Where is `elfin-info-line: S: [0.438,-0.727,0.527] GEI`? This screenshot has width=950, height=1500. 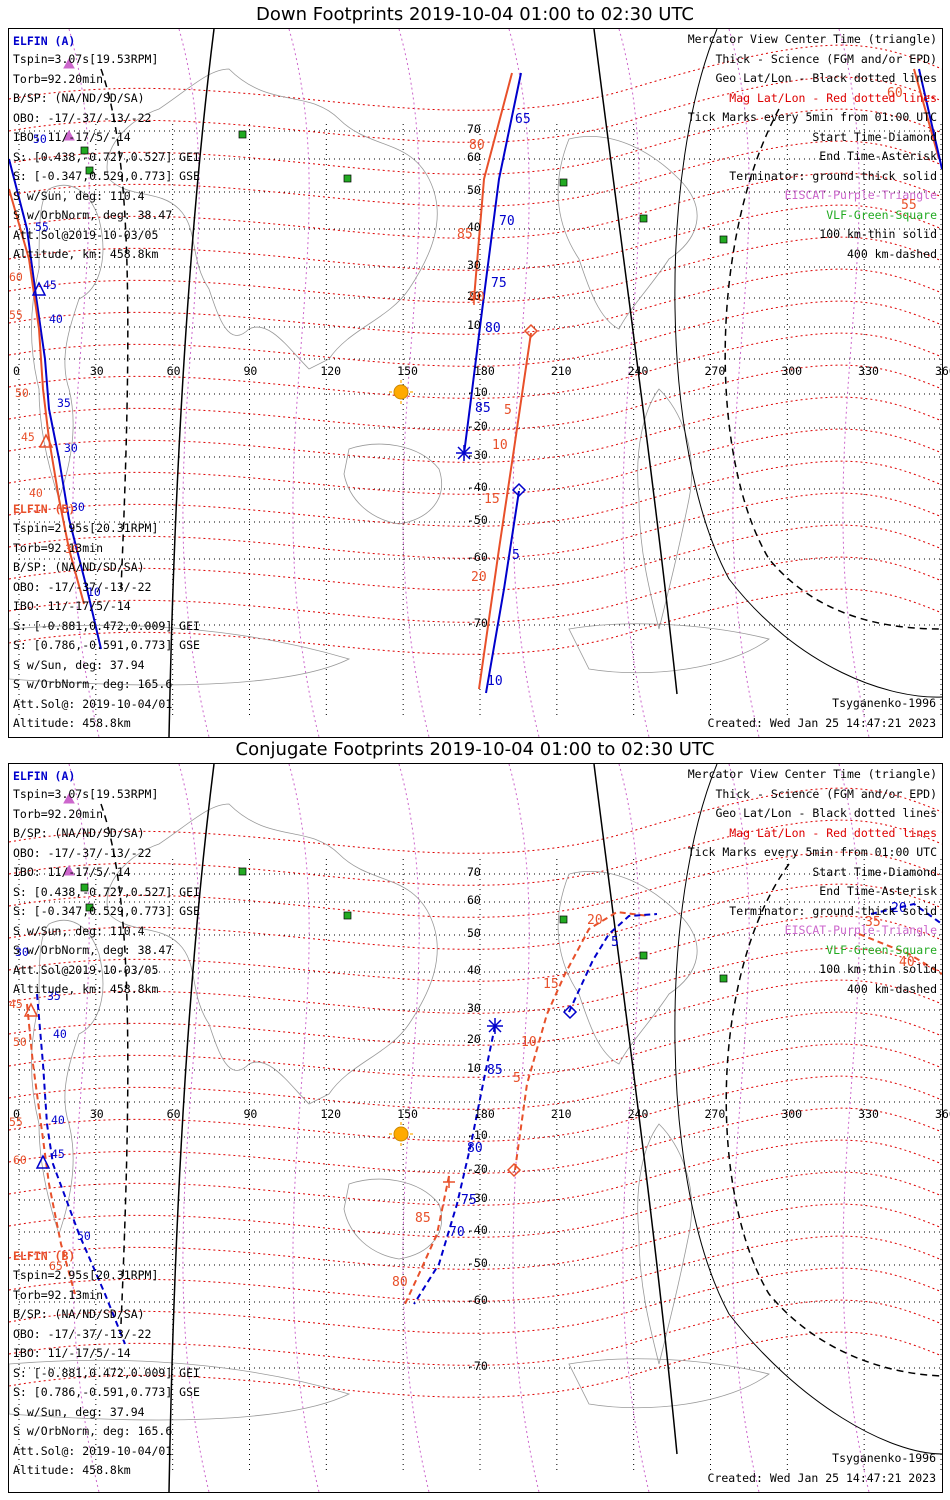 elfin-info-line: S: [0.438,-0.727,0.527] GEI is located at coordinates (106, 891).